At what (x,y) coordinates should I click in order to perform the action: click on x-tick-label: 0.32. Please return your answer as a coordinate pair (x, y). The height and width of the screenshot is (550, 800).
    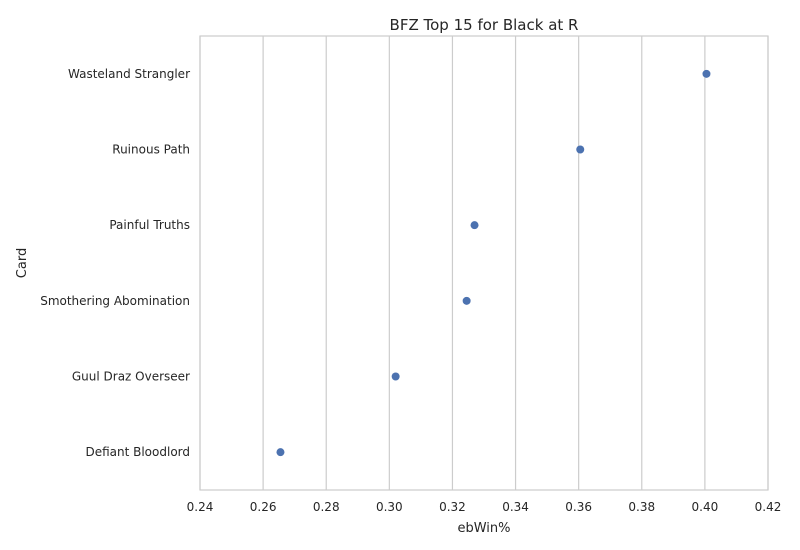
    Looking at the image, I should click on (452, 507).